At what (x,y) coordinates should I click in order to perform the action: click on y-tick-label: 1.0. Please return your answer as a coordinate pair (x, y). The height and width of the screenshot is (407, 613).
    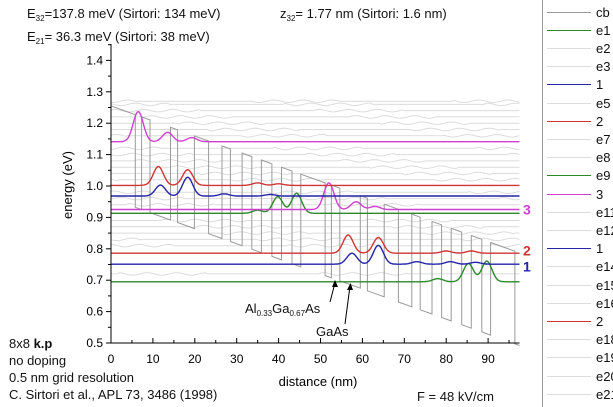
    Looking at the image, I should click on (94, 186).